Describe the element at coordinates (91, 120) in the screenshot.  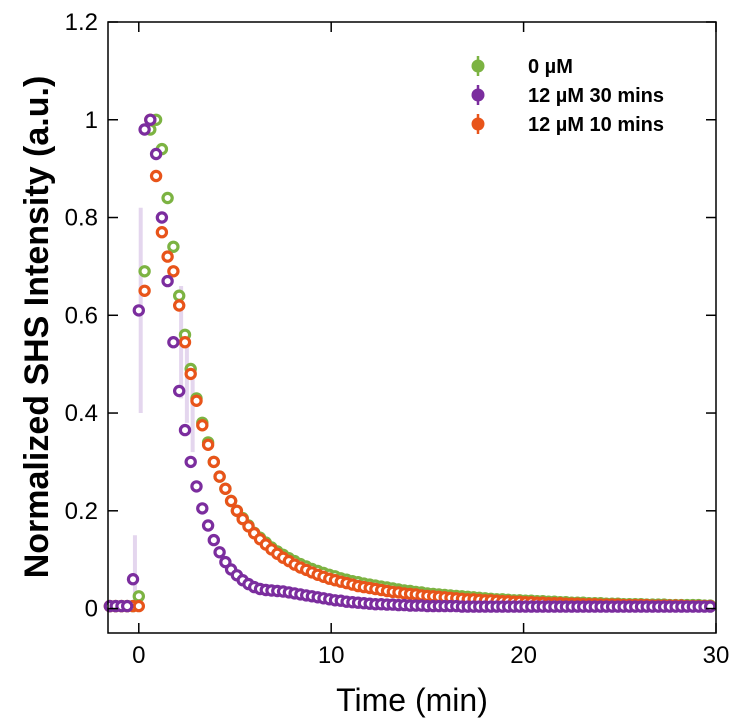
I see `y-tick-label: 1` at that location.